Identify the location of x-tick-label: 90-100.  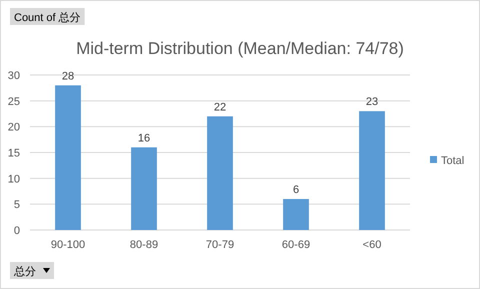
(68, 245).